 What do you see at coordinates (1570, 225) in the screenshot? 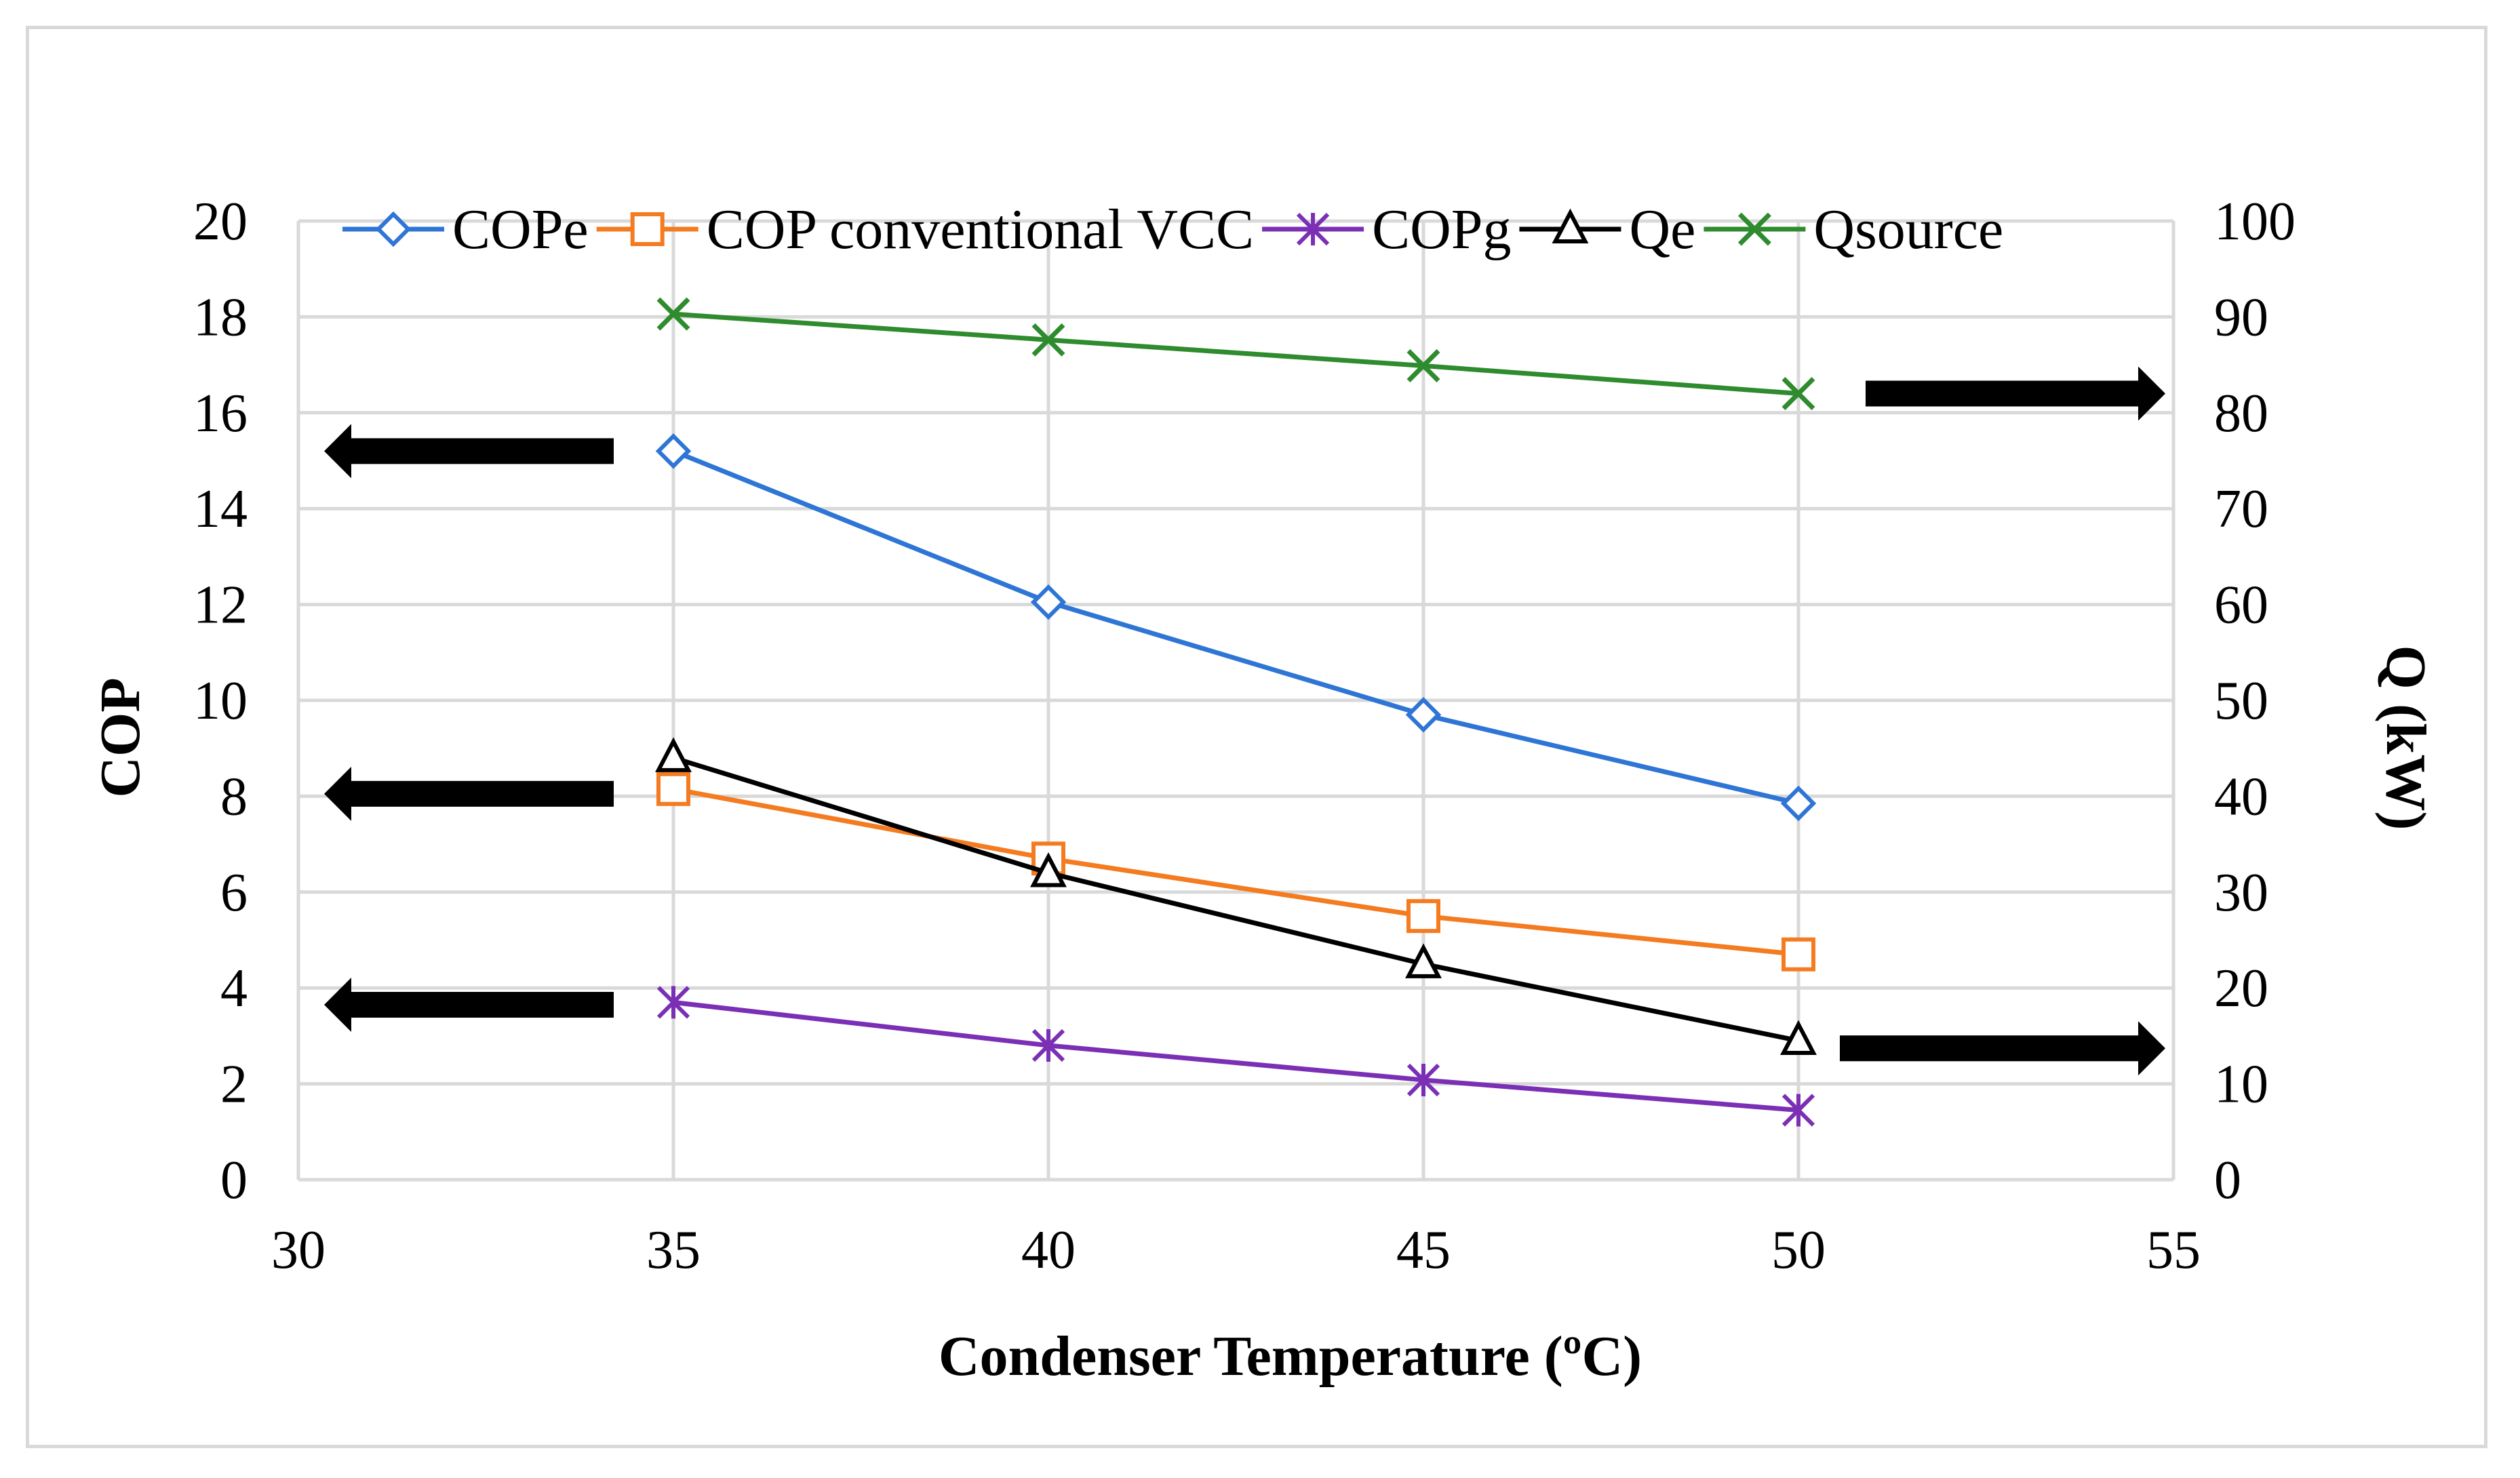
I see `legend-marker-qe` at bounding box center [1570, 225].